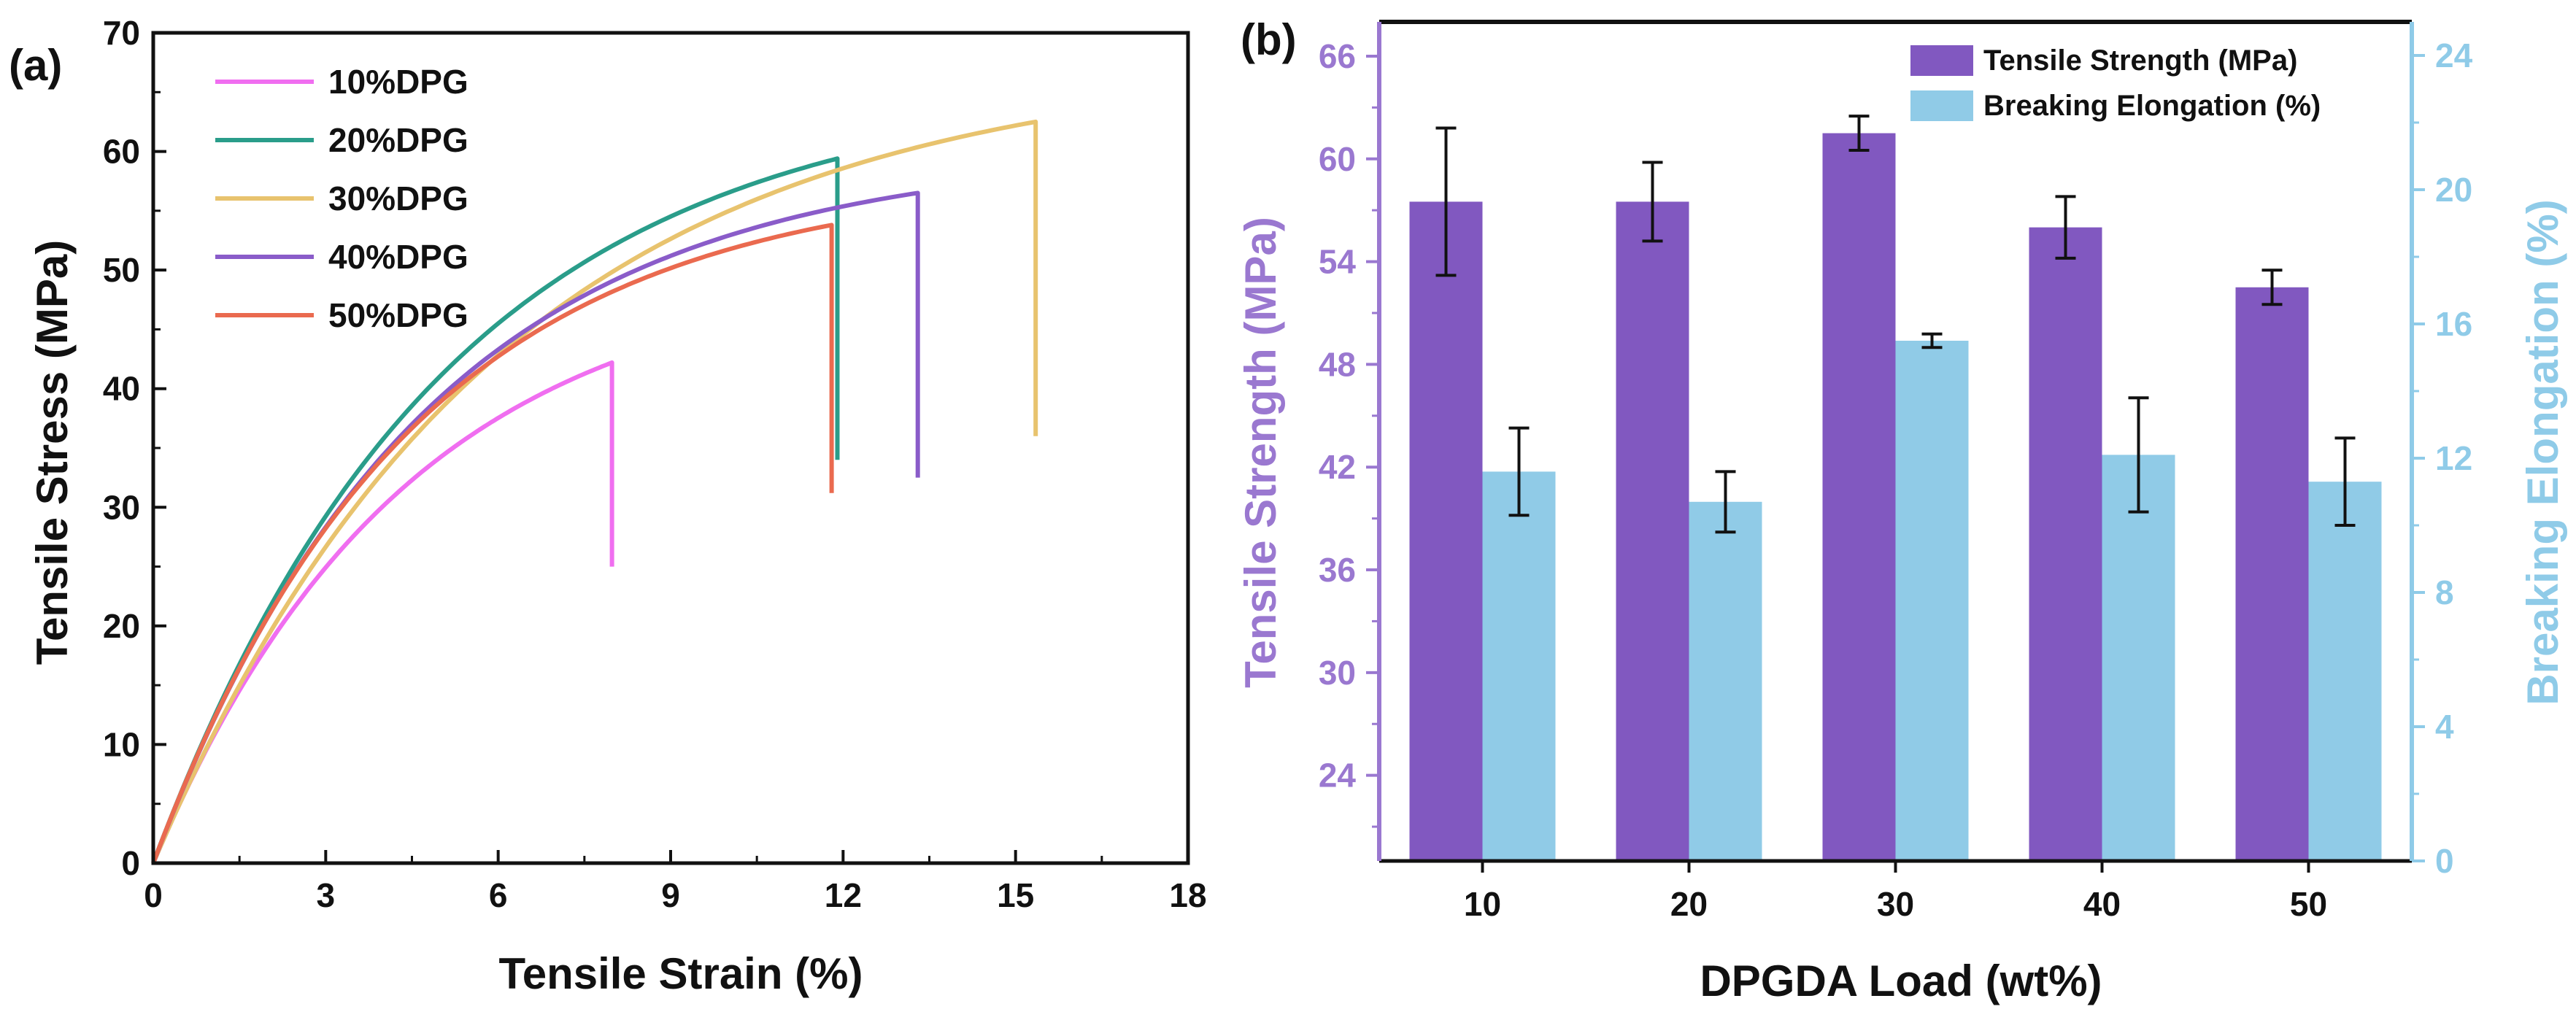 The image size is (2576, 1020). What do you see at coordinates (1941, 60) in the screenshot?
I see `legend-swatch-tensile-strength` at bounding box center [1941, 60].